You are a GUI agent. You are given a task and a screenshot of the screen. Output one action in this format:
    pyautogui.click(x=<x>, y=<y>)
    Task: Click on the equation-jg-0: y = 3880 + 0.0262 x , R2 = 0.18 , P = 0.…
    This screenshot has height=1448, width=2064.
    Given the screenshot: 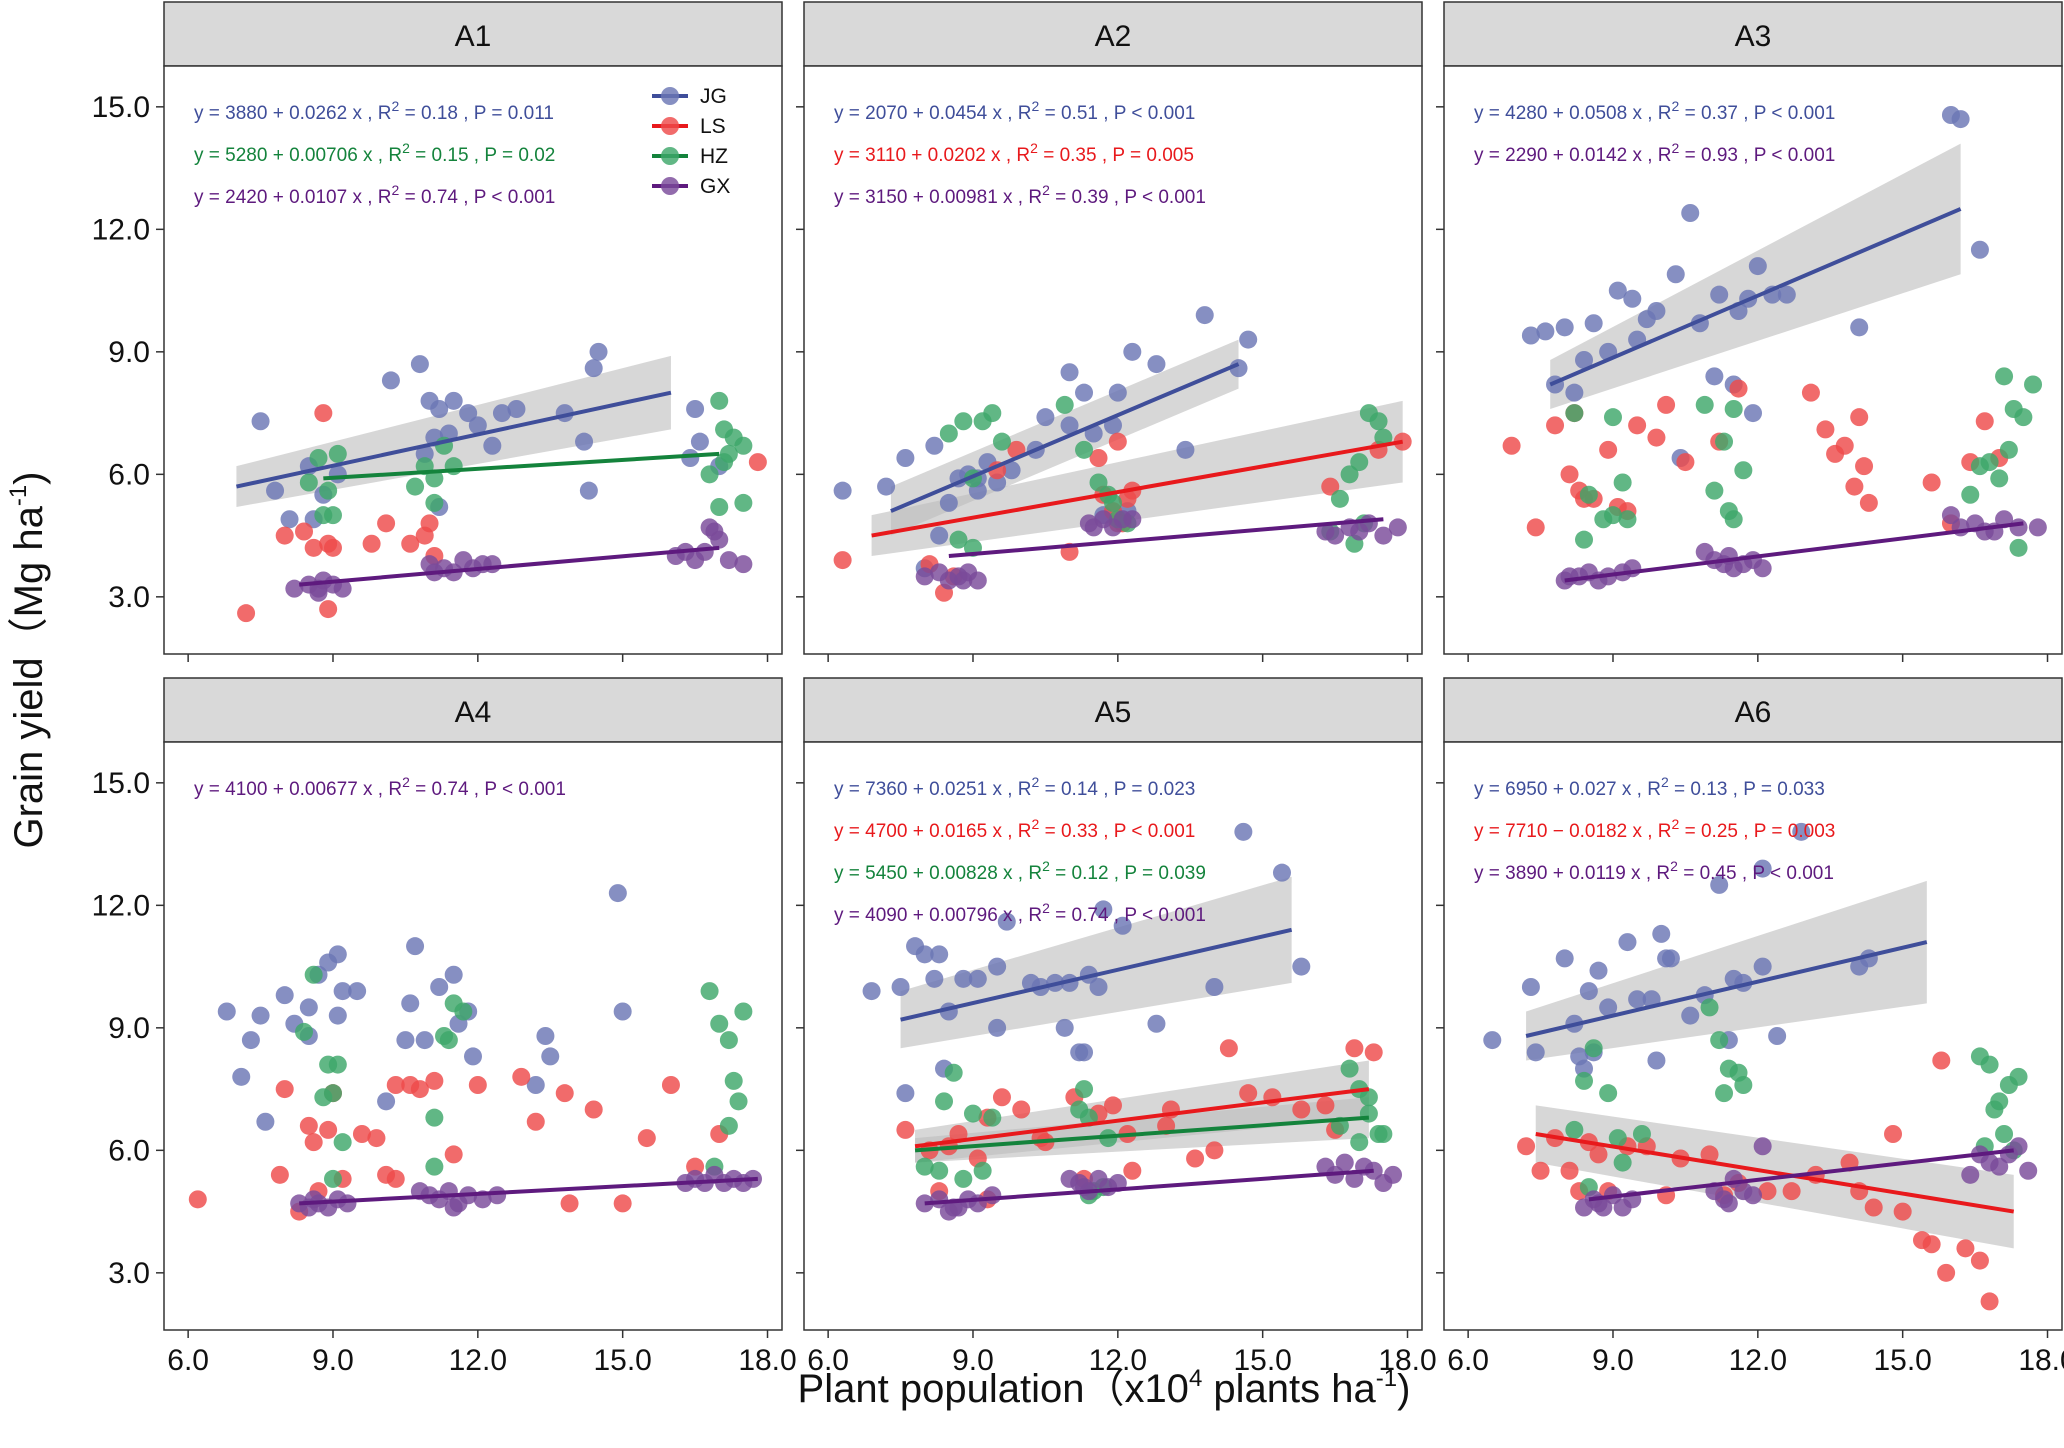 What is the action you would take?
    pyautogui.click(x=374, y=111)
    